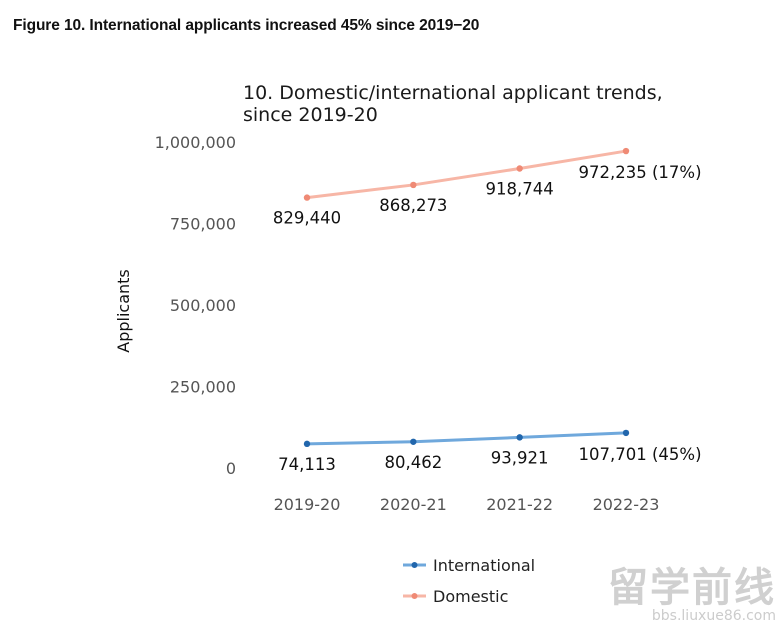  Describe the element at coordinates (639, 454) in the screenshot. I see `data-label-international: 107,701 (45%)` at that location.